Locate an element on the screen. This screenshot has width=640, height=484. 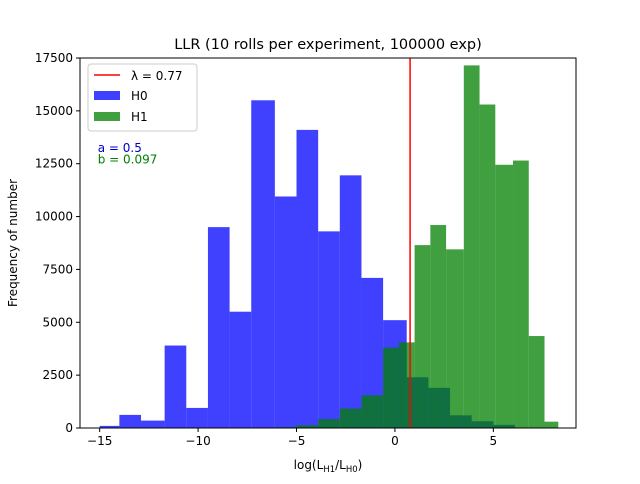
x-axis-label-part: /L is located at coordinates (340, 465).